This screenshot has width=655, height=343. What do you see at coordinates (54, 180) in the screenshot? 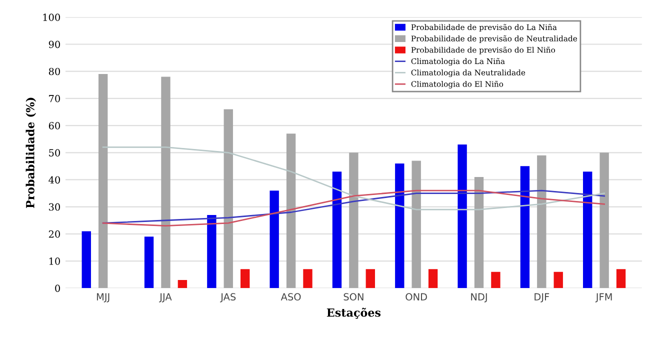
I see `y-tick-label: 40` at bounding box center [54, 180].